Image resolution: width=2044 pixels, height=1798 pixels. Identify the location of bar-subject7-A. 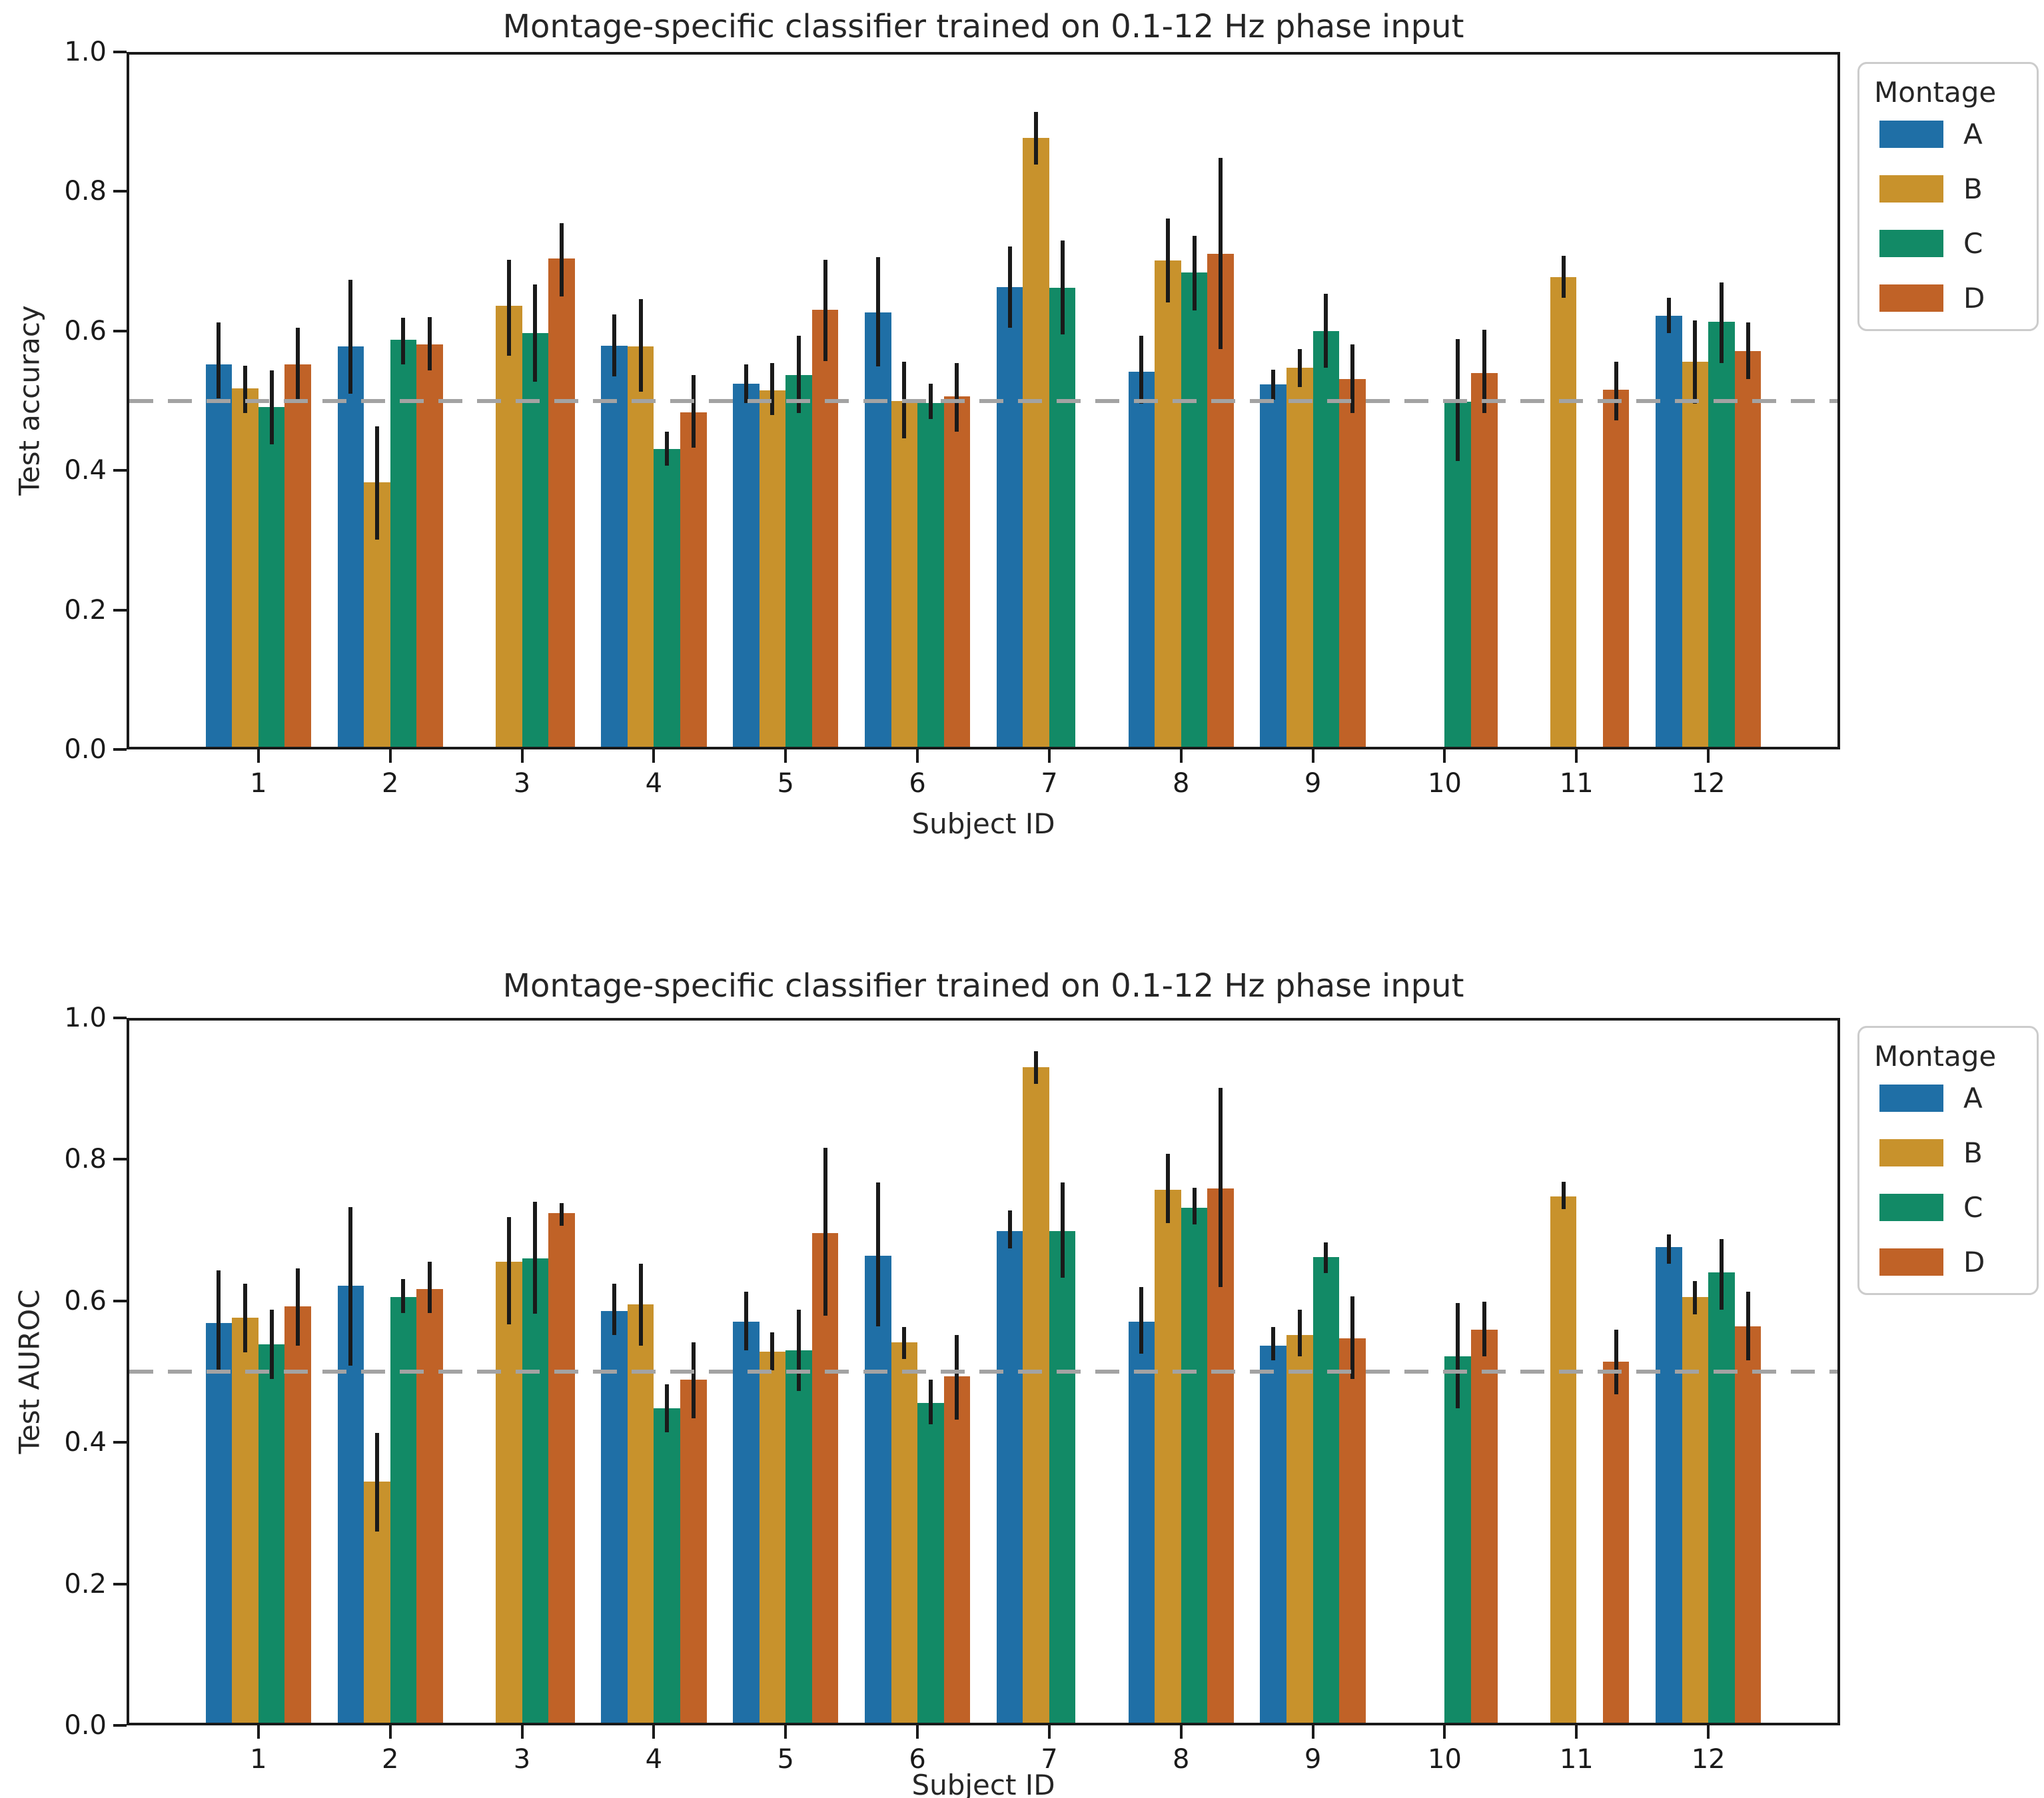
(1009, 1476).